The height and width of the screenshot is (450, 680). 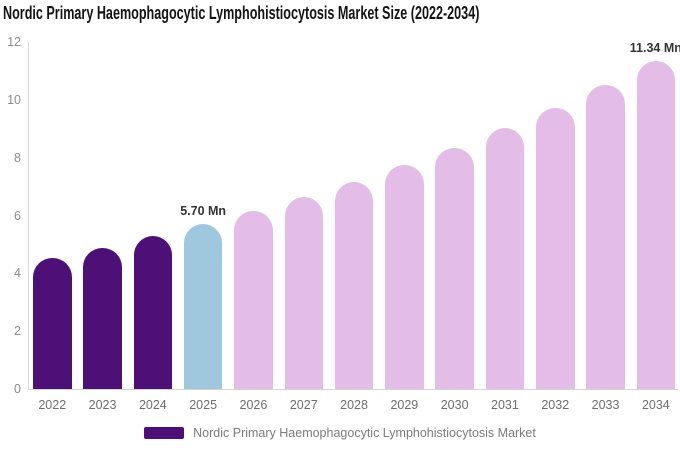 I want to click on y-tick-6: 6, so click(x=17, y=215).